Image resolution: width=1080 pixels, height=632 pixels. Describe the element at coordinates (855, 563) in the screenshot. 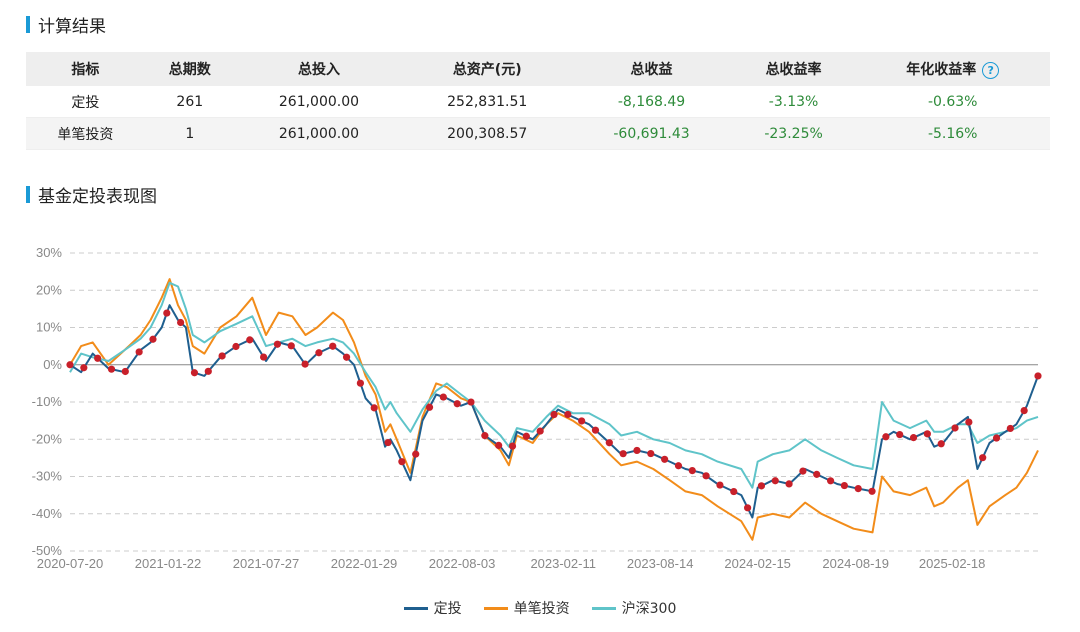

I see `x-tick-label: 2024-08-19` at that location.